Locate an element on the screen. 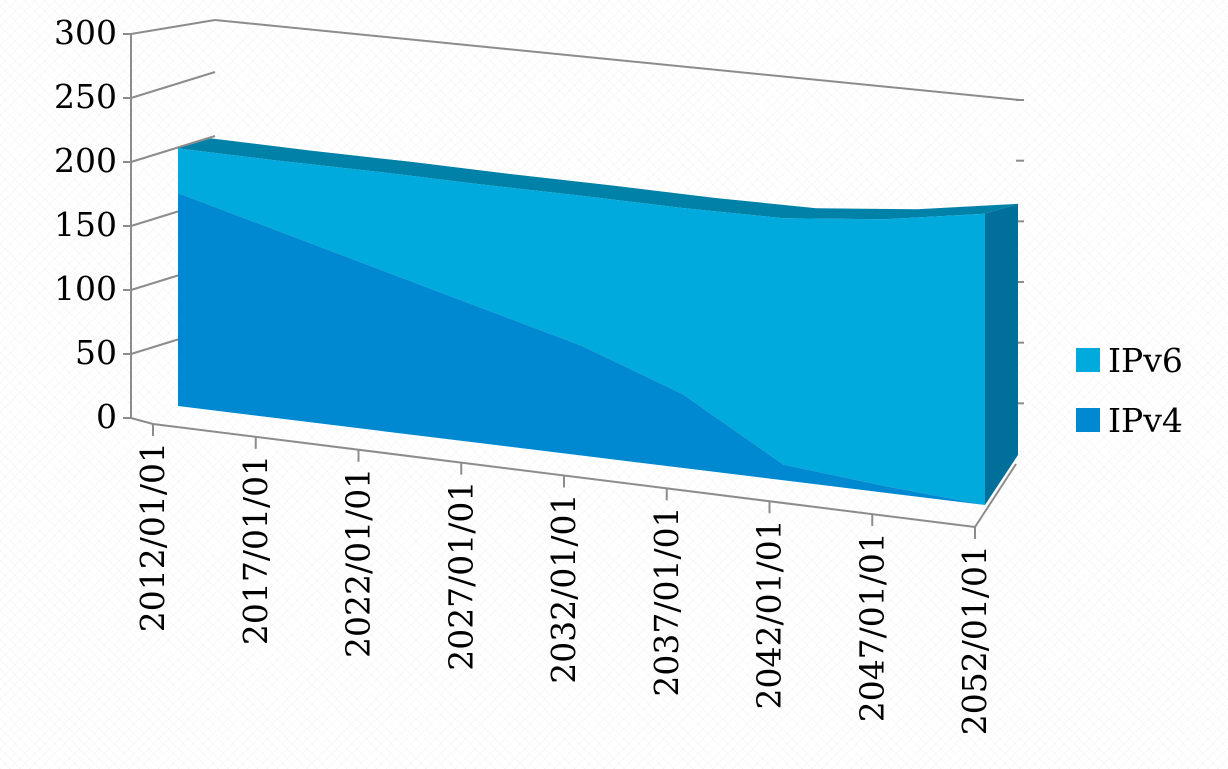  x-tick-label: 2037/01/01 is located at coordinates (666, 601).